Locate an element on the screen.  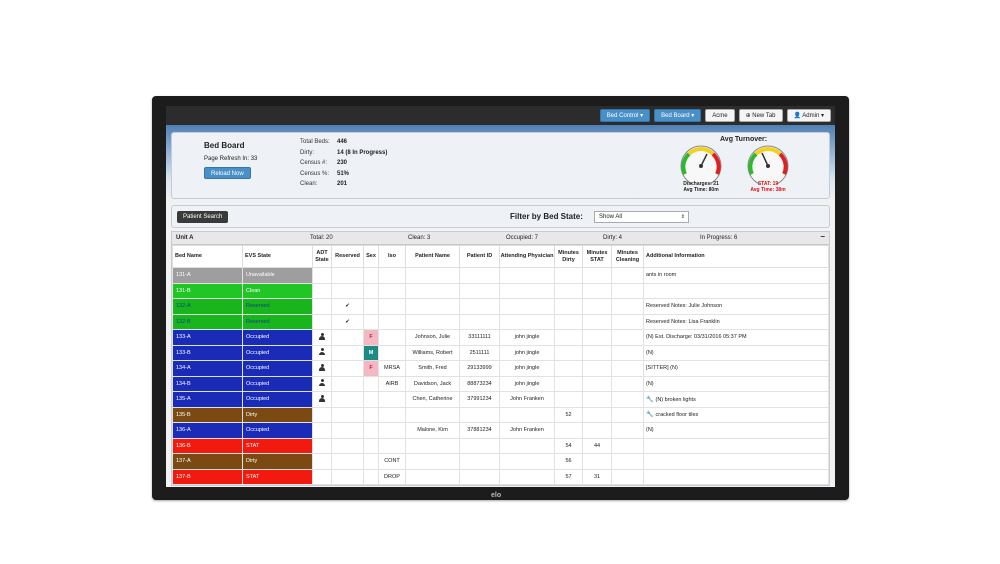
patient-id-cell: 29133999 is located at coordinates (479, 368).